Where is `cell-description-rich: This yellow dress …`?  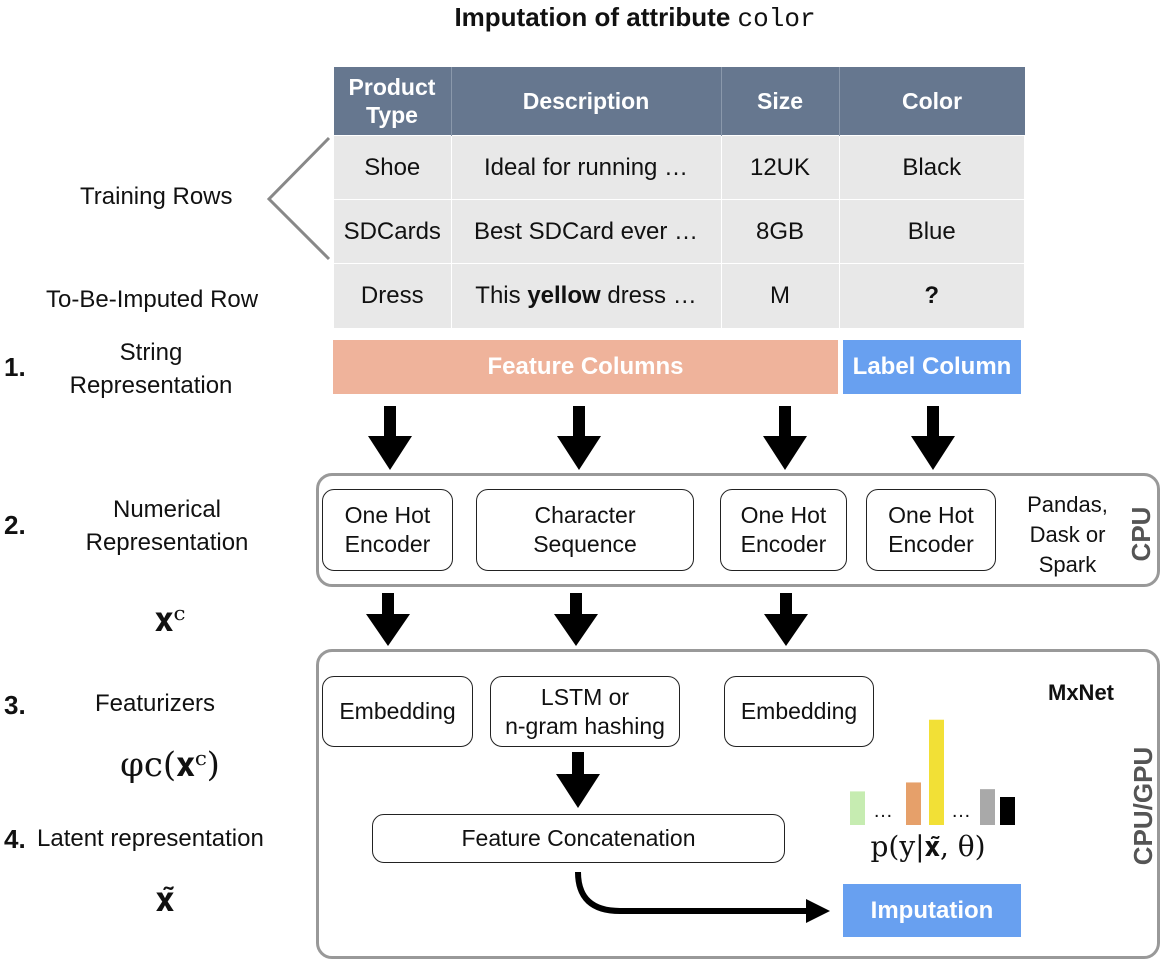
cell-description-rich: This yellow dress … is located at coordinates (586, 296).